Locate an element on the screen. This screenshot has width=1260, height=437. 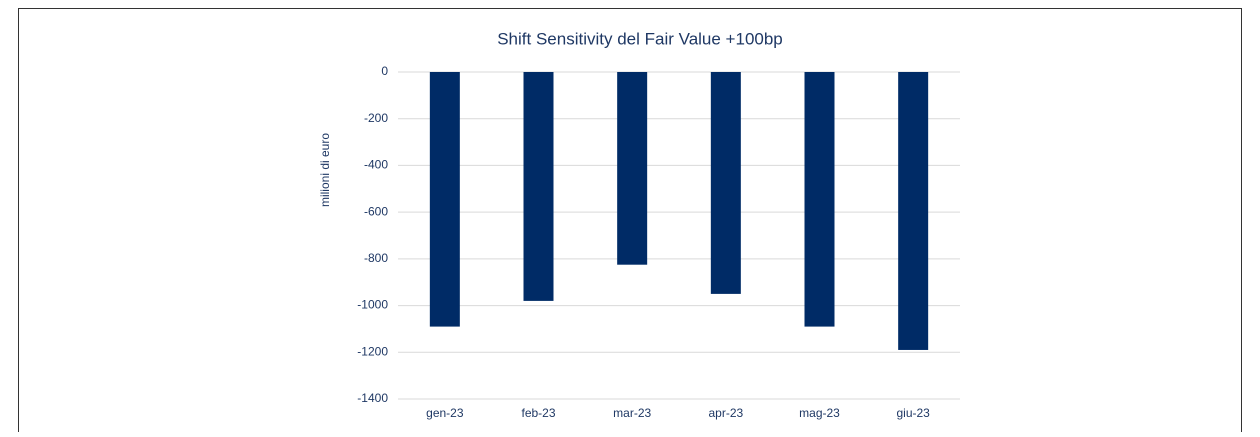
y-tick-label: -1000 is located at coordinates (372, 305).